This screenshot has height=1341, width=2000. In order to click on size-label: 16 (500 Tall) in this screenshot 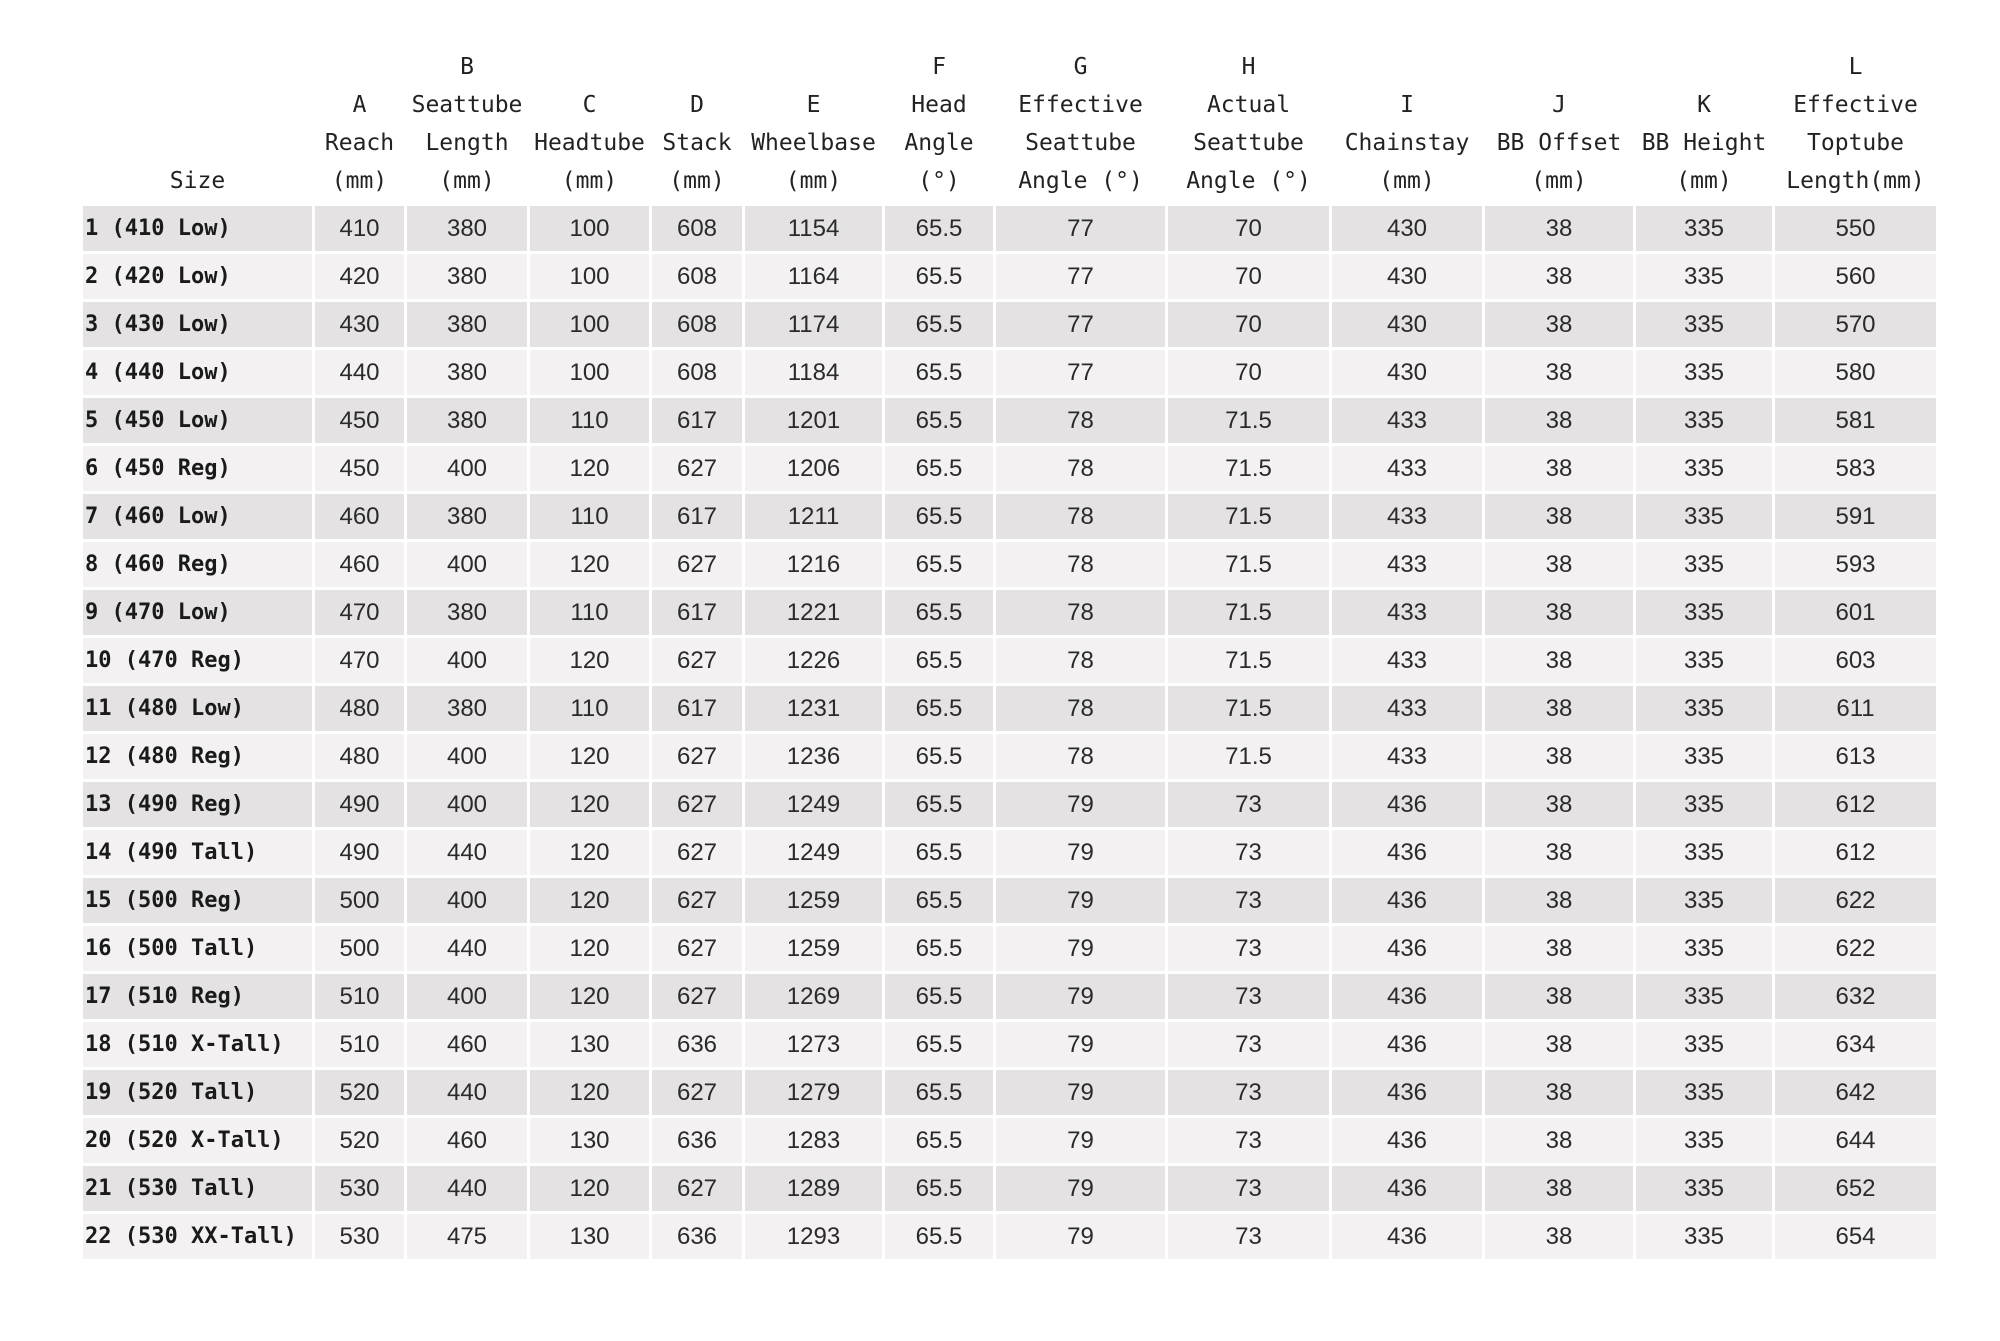, I will do `click(197, 948)`.